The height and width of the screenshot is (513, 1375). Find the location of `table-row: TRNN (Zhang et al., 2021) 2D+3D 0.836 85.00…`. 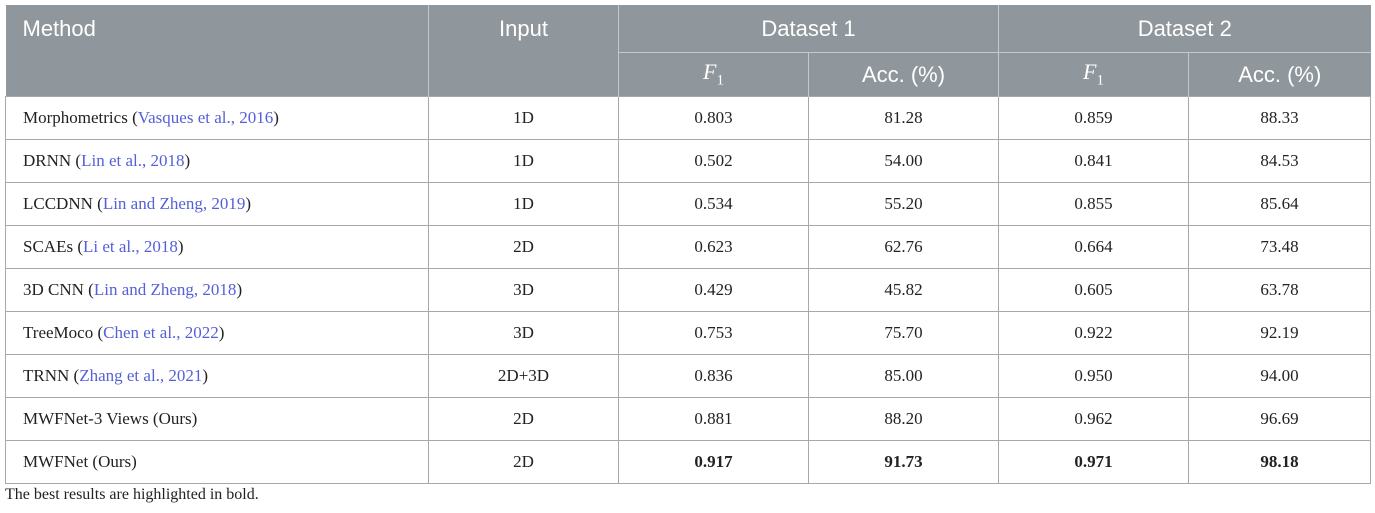

table-row: TRNN (Zhang et al., 2021) 2D+3D 0.836 85.00… is located at coordinates (688, 376).